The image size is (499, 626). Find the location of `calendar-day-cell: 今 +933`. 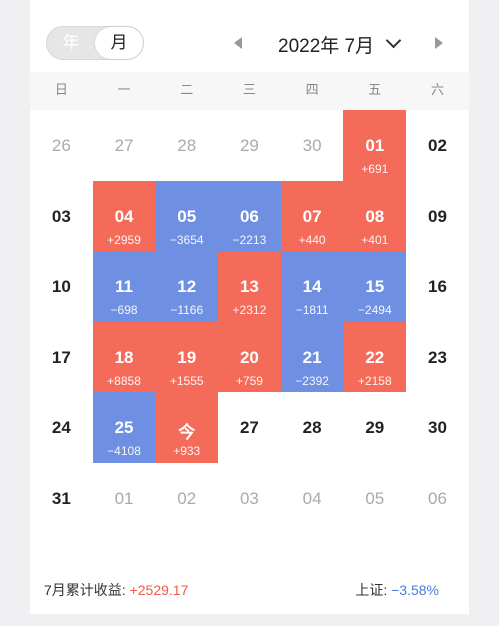

calendar-day-cell: 今 +933 is located at coordinates (187, 427).